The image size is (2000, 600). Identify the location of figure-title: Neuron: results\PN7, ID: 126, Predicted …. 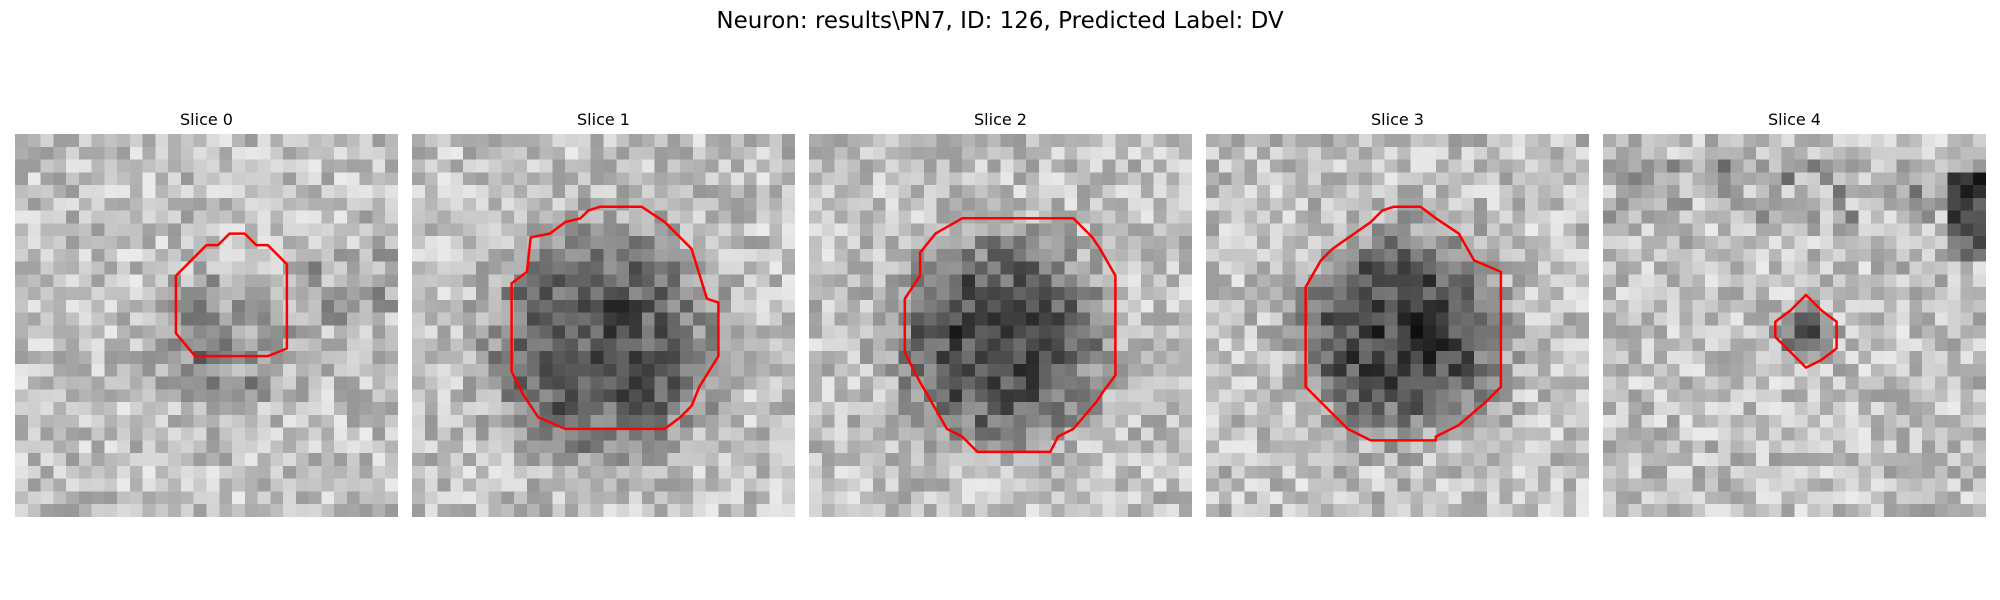
(1000, 21).